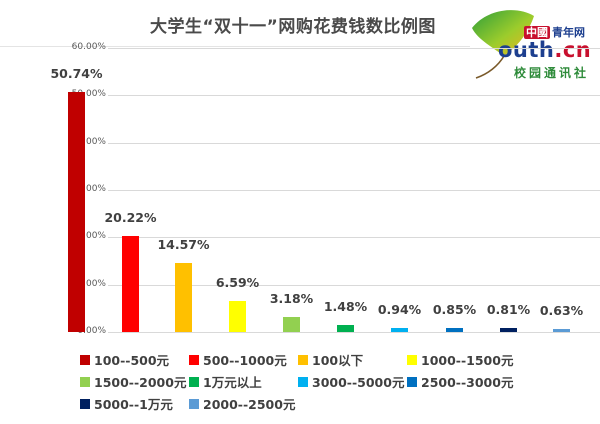  Describe the element at coordinates (88, 236) in the screenshot. I see `y-tick-label: 20.00%` at that location.